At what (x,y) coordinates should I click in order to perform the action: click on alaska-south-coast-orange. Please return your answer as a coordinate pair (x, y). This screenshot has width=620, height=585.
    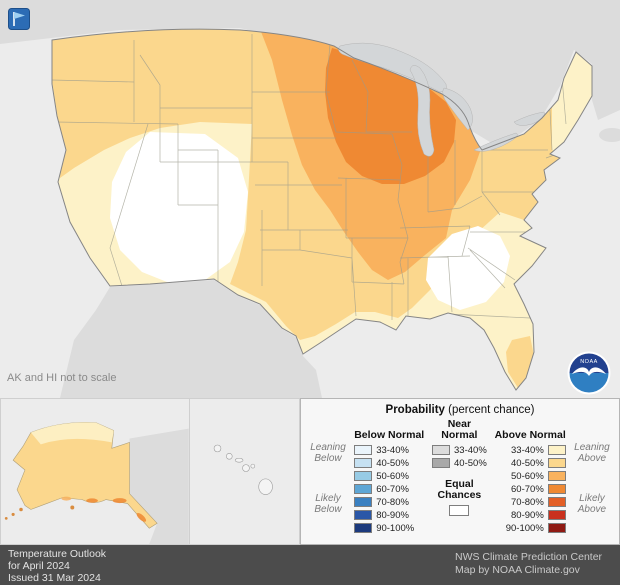
    Looking at the image, I should click on (104, 509).